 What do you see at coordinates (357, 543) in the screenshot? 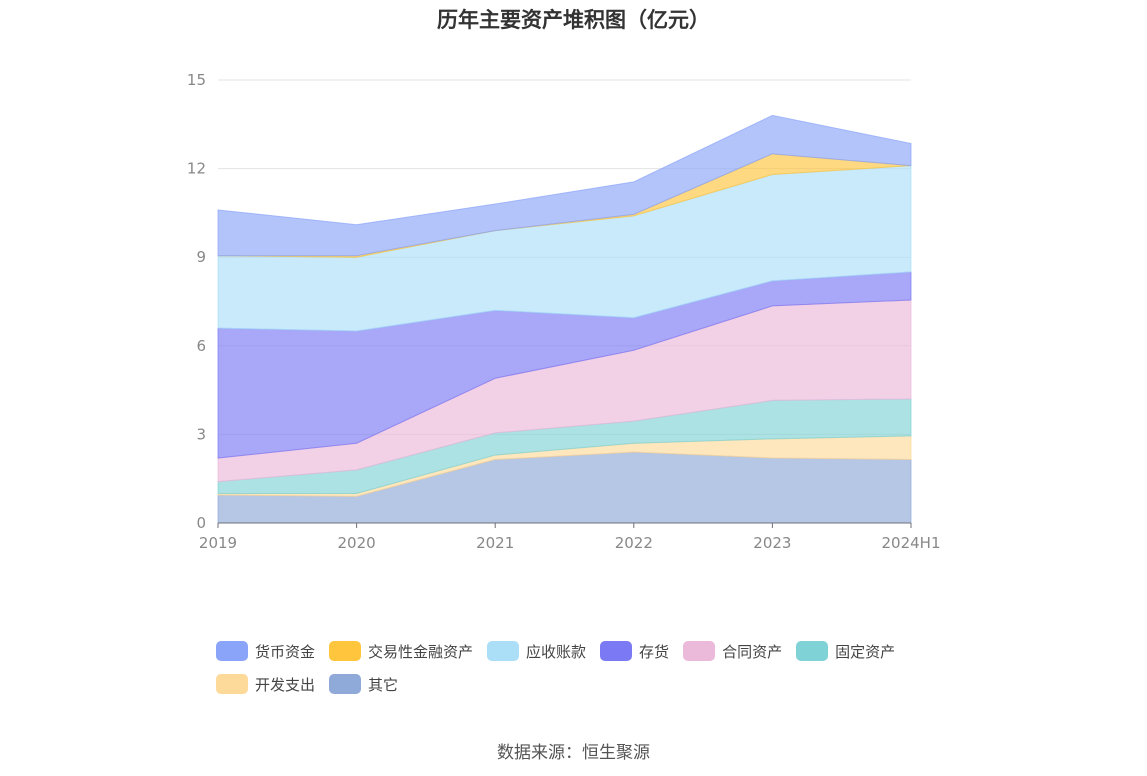
I see `x-tick-label: 2020` at bounding box center [357, 543].